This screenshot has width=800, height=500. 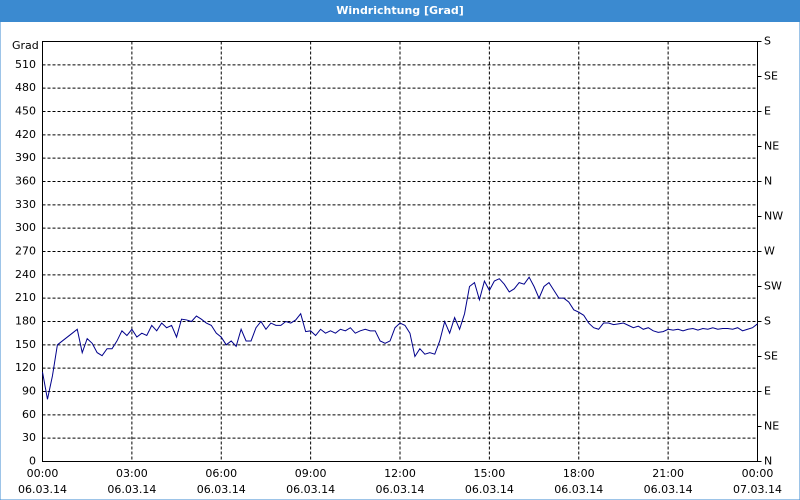 What do you see at coordinates (25, 157) in the screenshot?
I see `y-tick-label: 390` at bounding box center [25, 157].